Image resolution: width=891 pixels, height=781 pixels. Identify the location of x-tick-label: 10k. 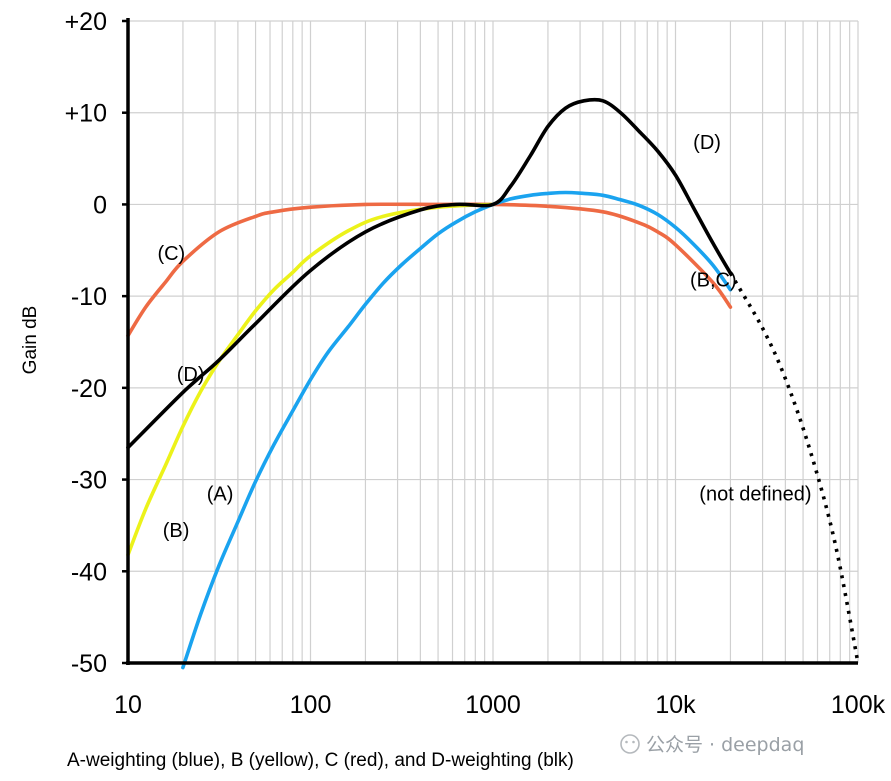
(675, 705).